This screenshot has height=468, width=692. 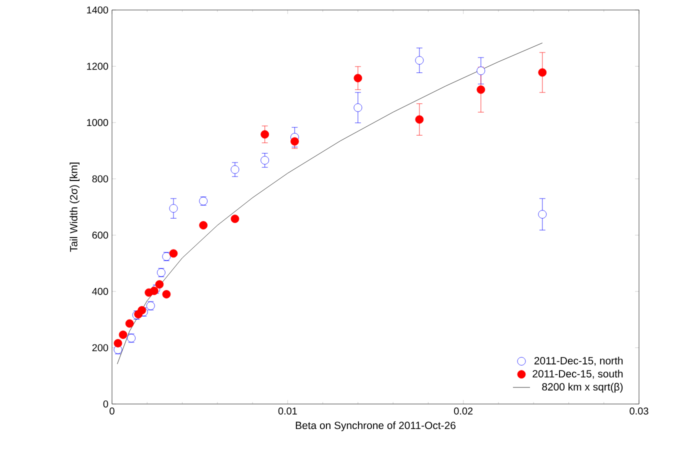 What do you see at coordinates (112, 411) in the screenshot?
I see `x-tick-label: 0` at bounding box center [112, 411].